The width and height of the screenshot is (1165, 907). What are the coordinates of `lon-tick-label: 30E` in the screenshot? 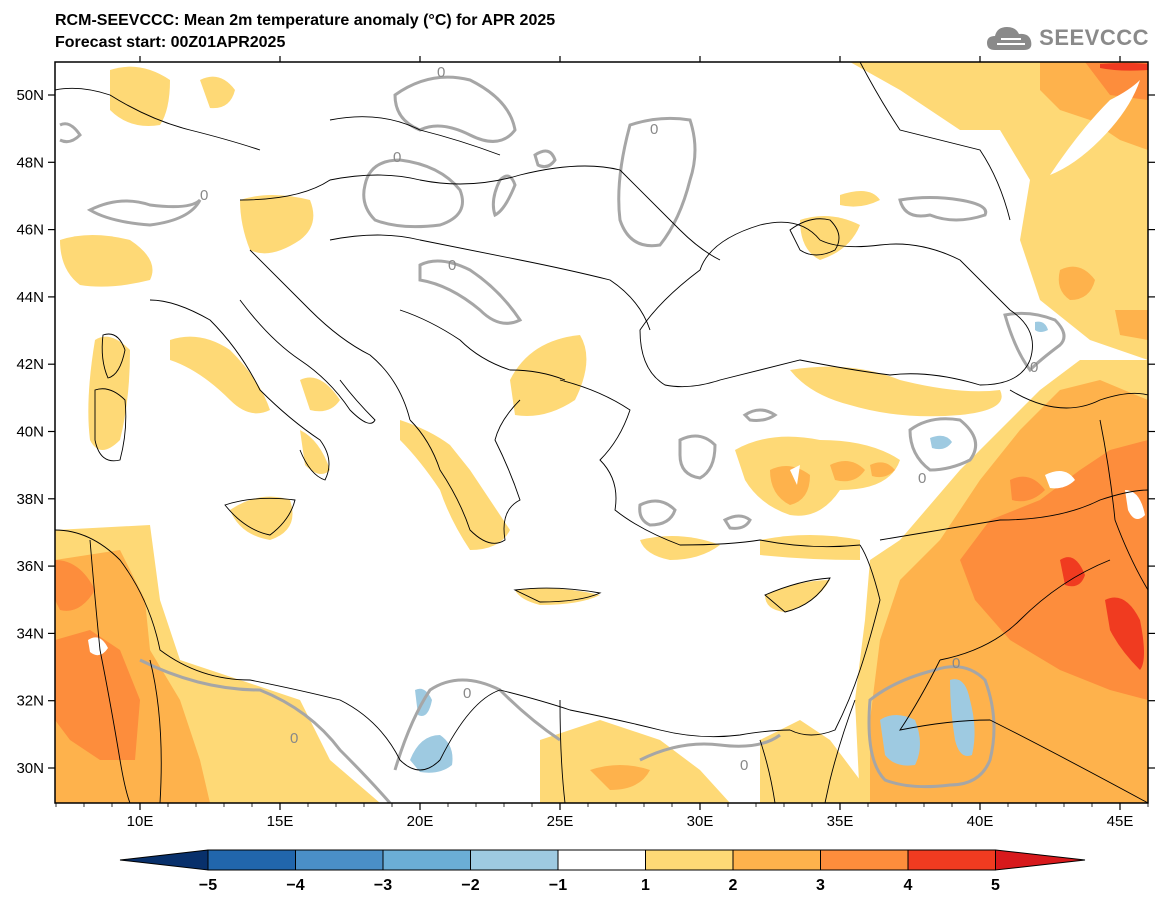 It's located at (700, 821).